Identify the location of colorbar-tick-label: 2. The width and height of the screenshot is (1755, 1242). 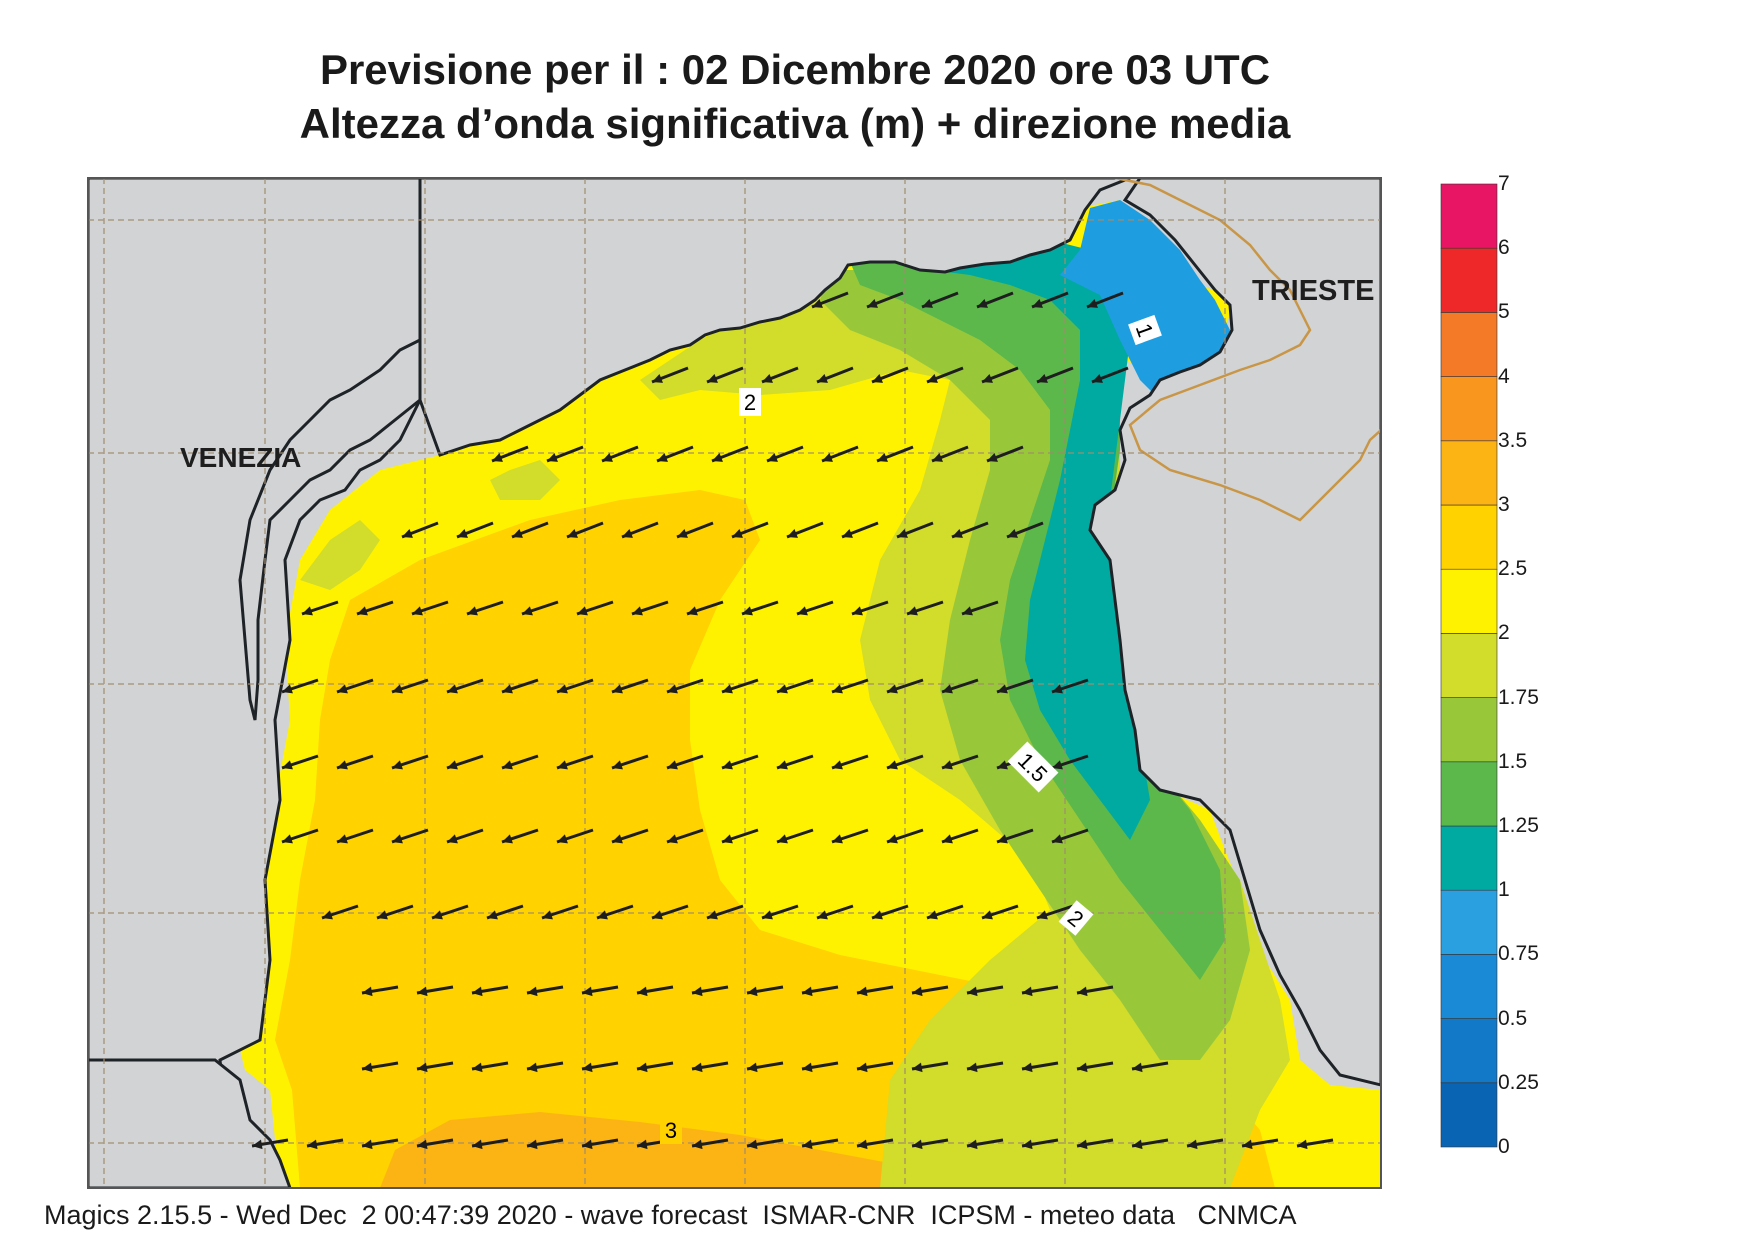
(1504, 633).